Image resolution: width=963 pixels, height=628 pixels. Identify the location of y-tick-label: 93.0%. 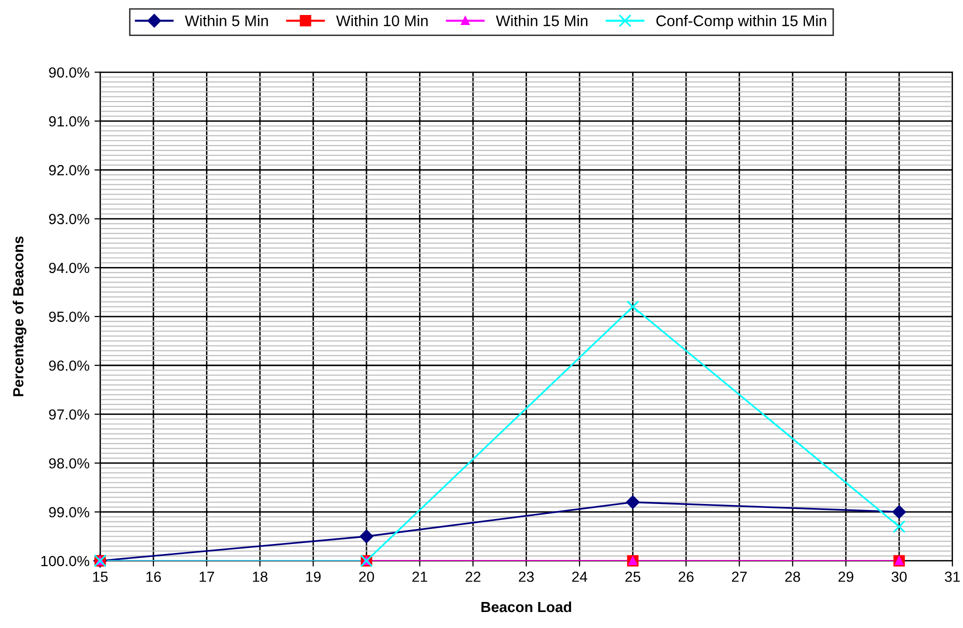
(69, 219).